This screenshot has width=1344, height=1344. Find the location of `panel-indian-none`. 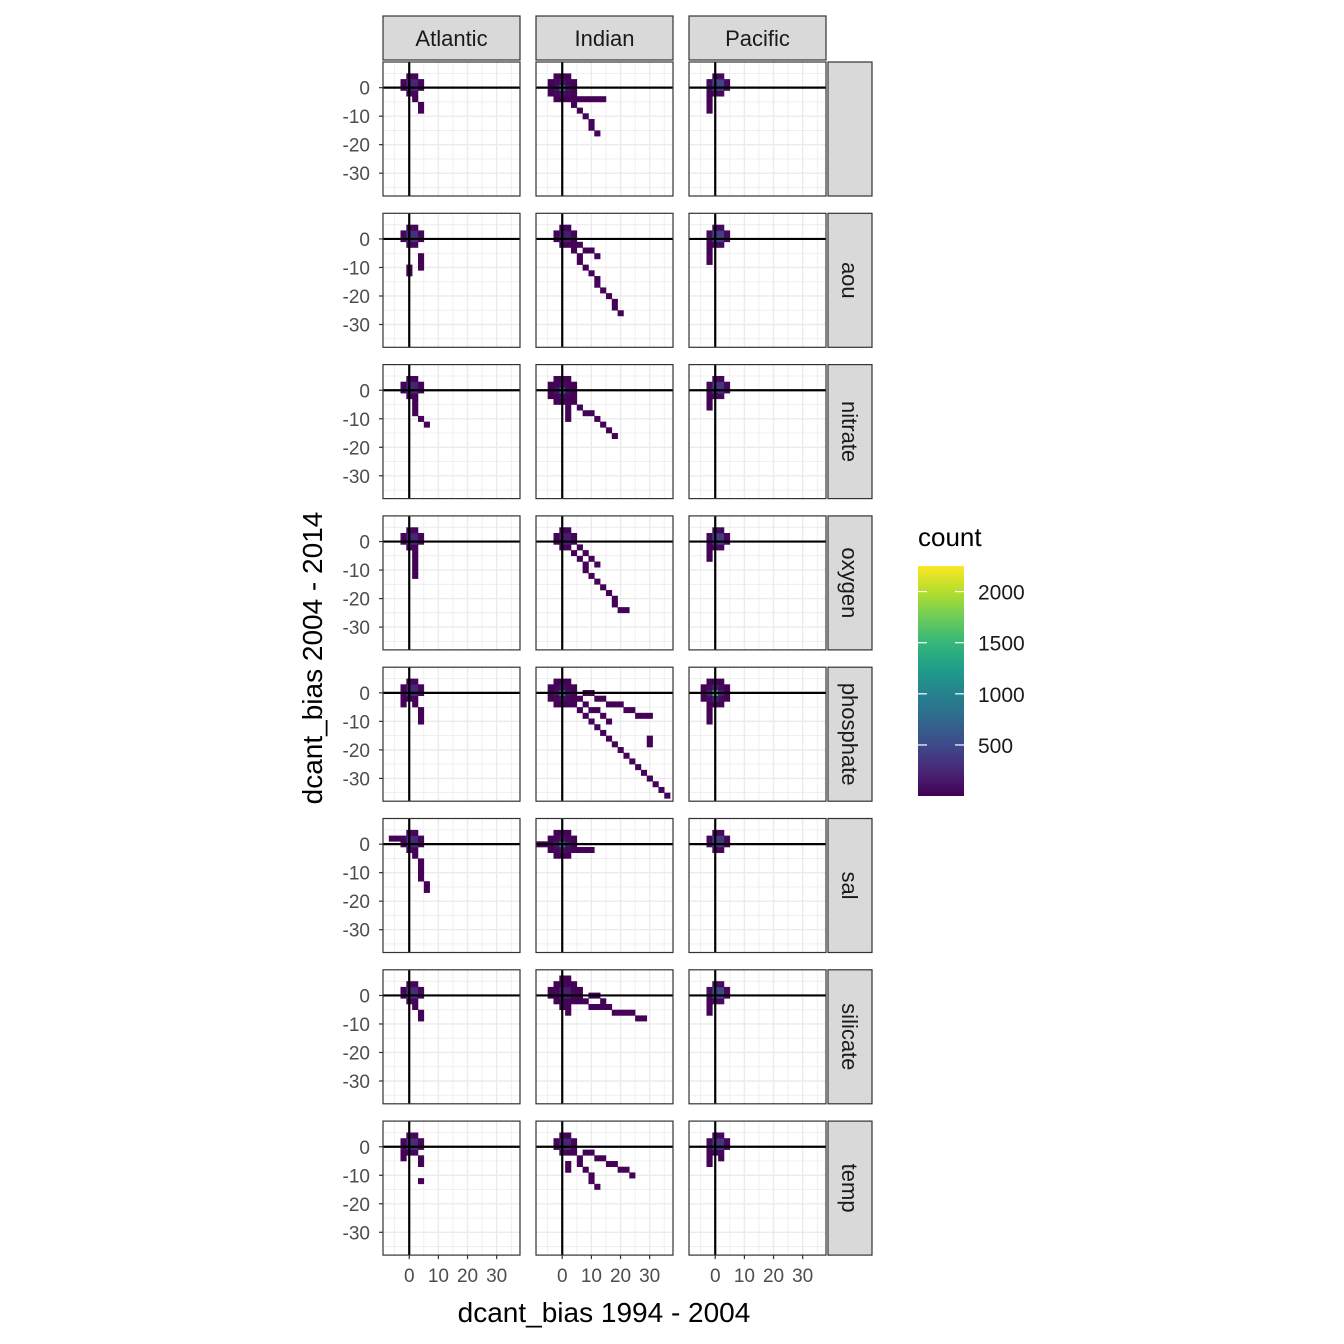

panel-indian-none is located at coordinates (604, 129).